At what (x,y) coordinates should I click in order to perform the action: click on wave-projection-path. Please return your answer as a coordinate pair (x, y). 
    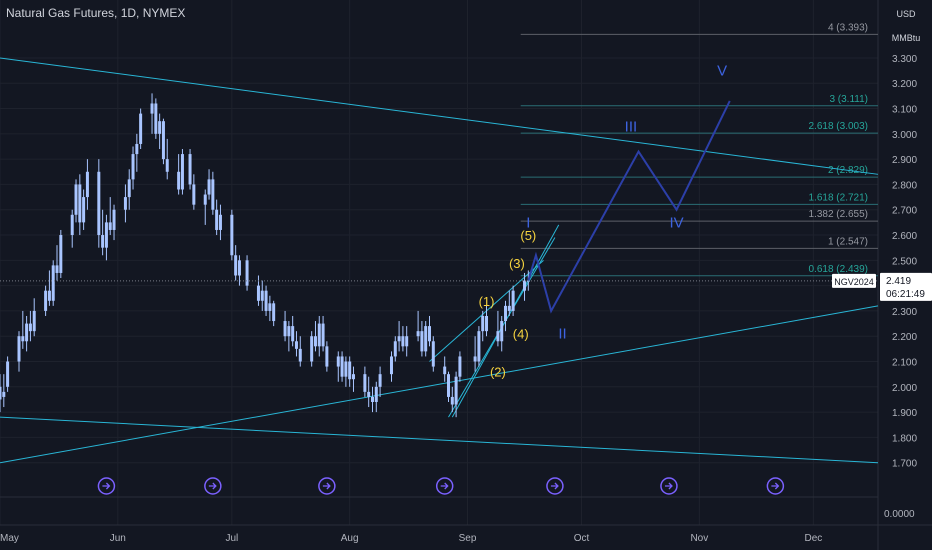
    Looking at the image, I should click on (629, 207).